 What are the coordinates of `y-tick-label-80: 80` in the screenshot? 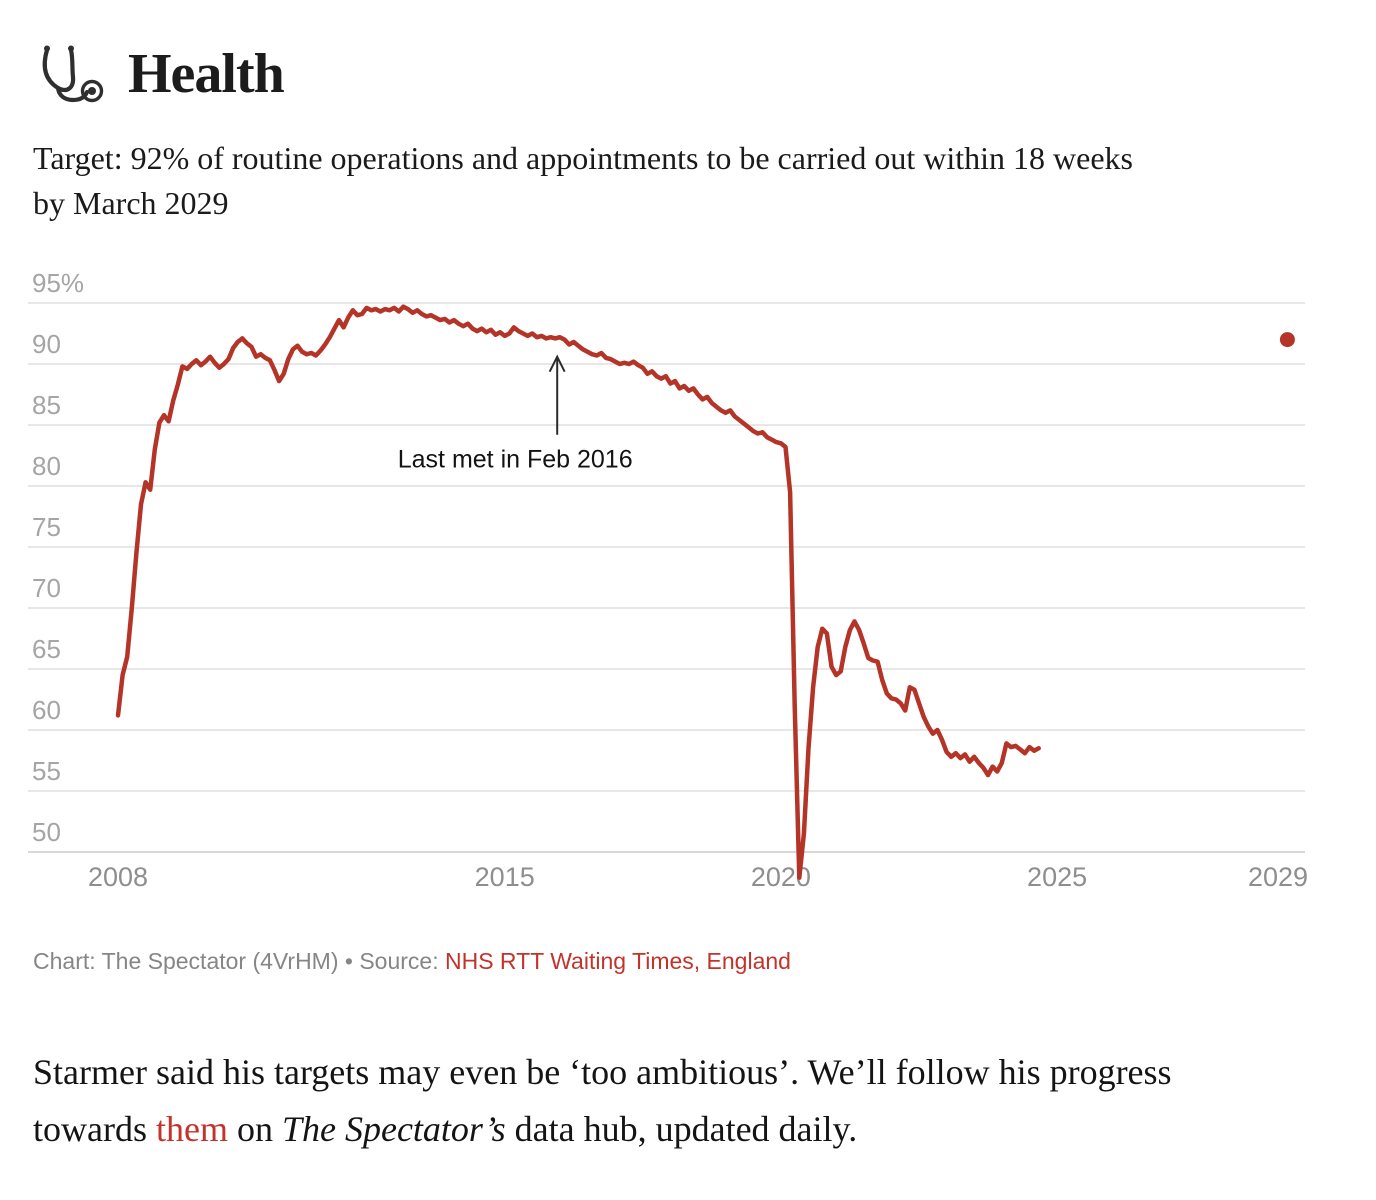 It's located at (46, 466).